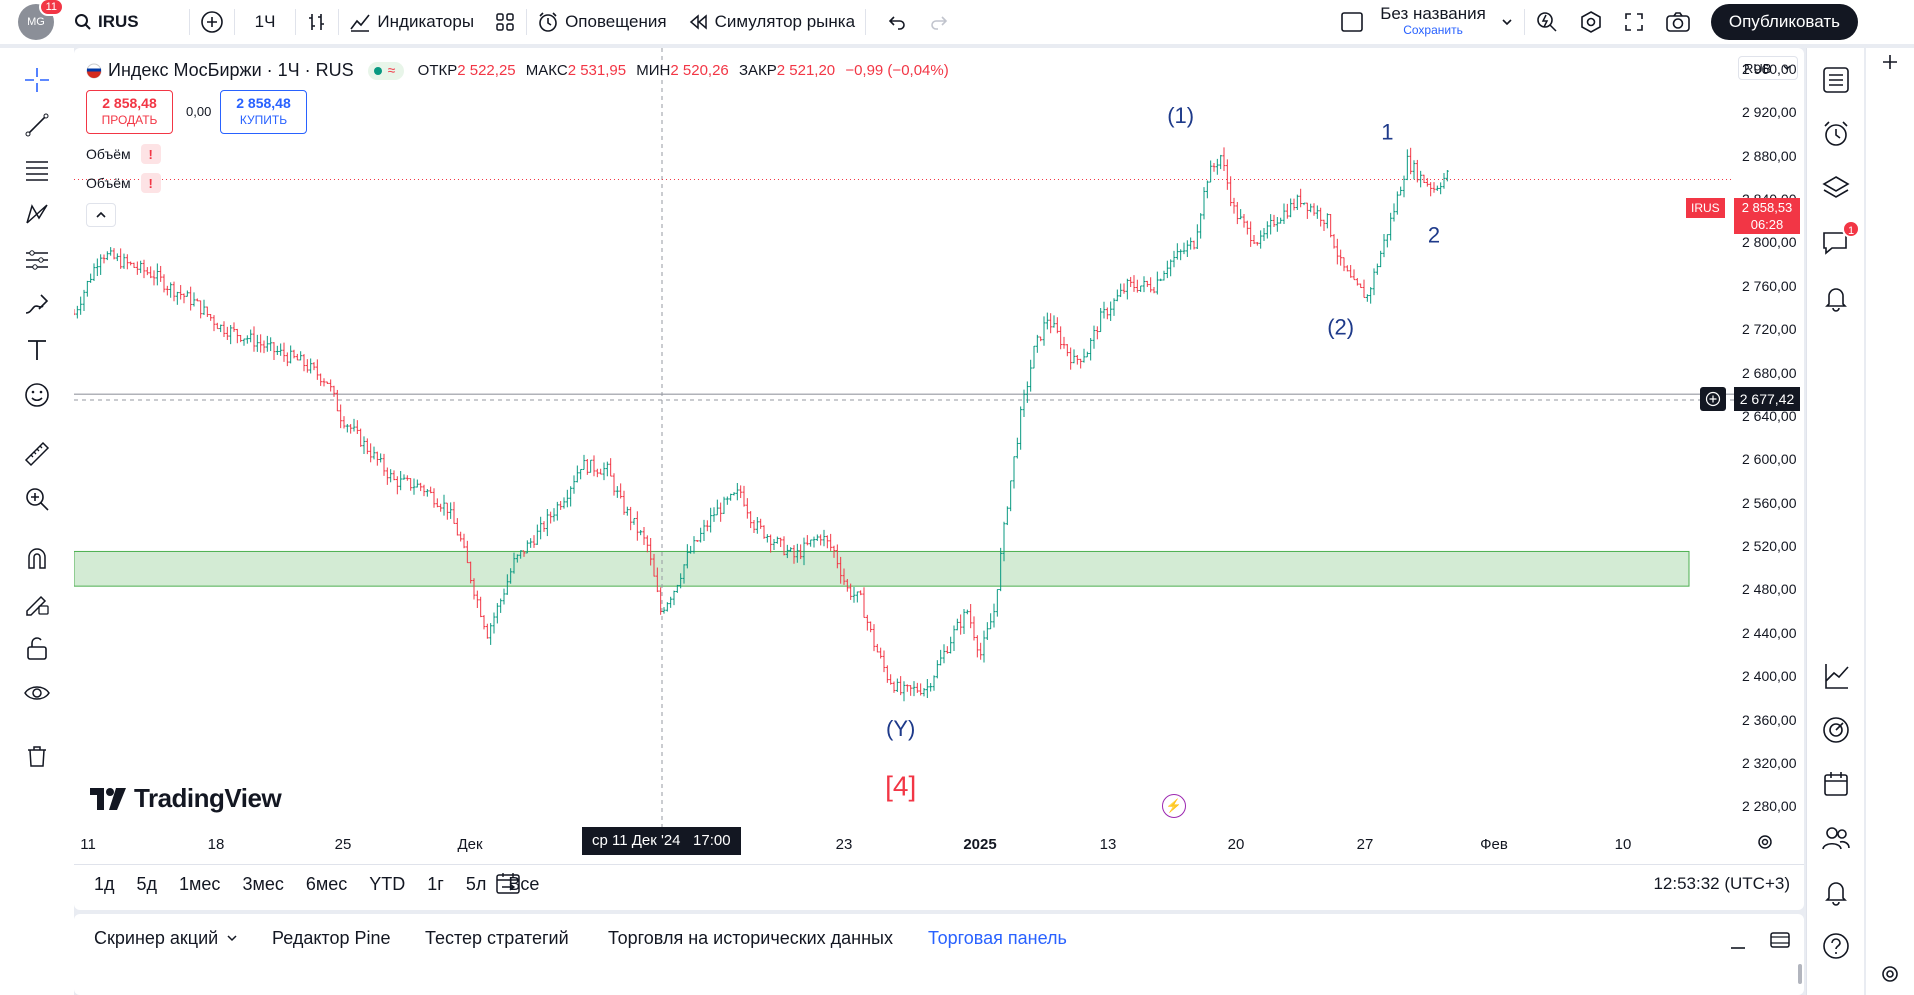 This screenshot has width=1914, height=995. What do you see at coordinates (1836, 946) in the screenshot?
I see `help-button` at bounding box center [1836, 946].